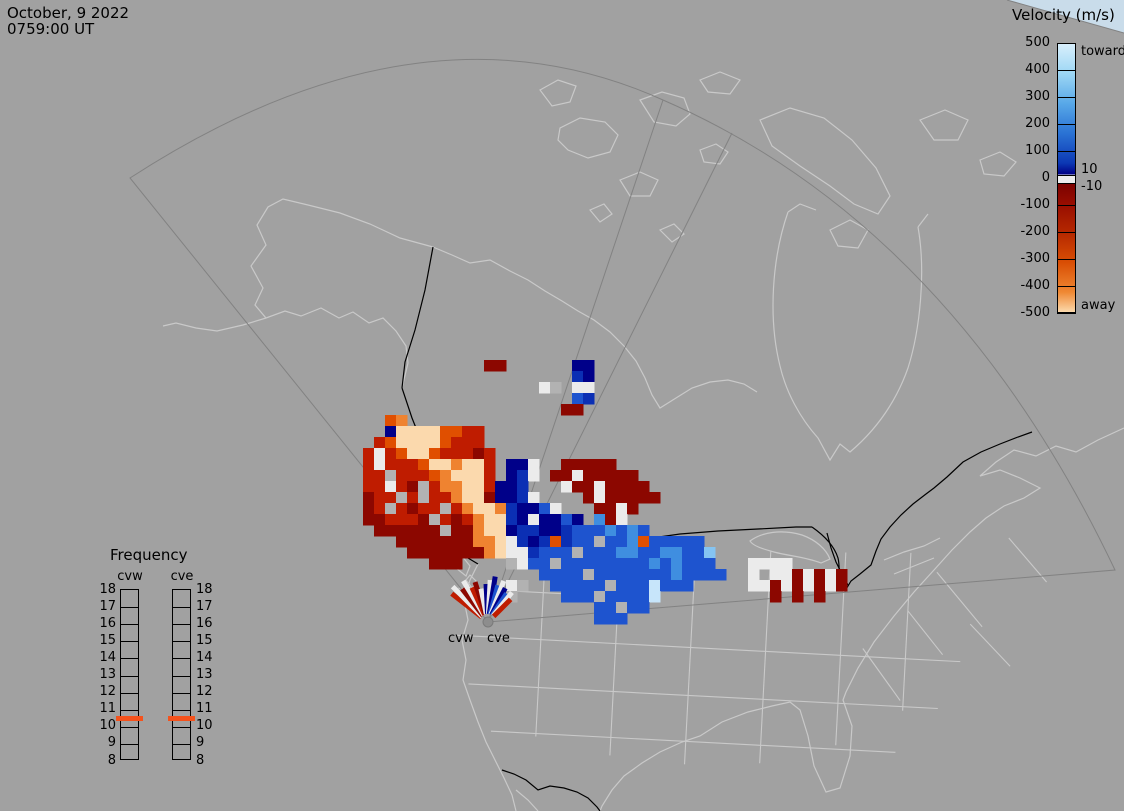 The width and height of the screenshot is (1124, 811). I want to click on upper-threshold-label: 10, so click(1089, 169).